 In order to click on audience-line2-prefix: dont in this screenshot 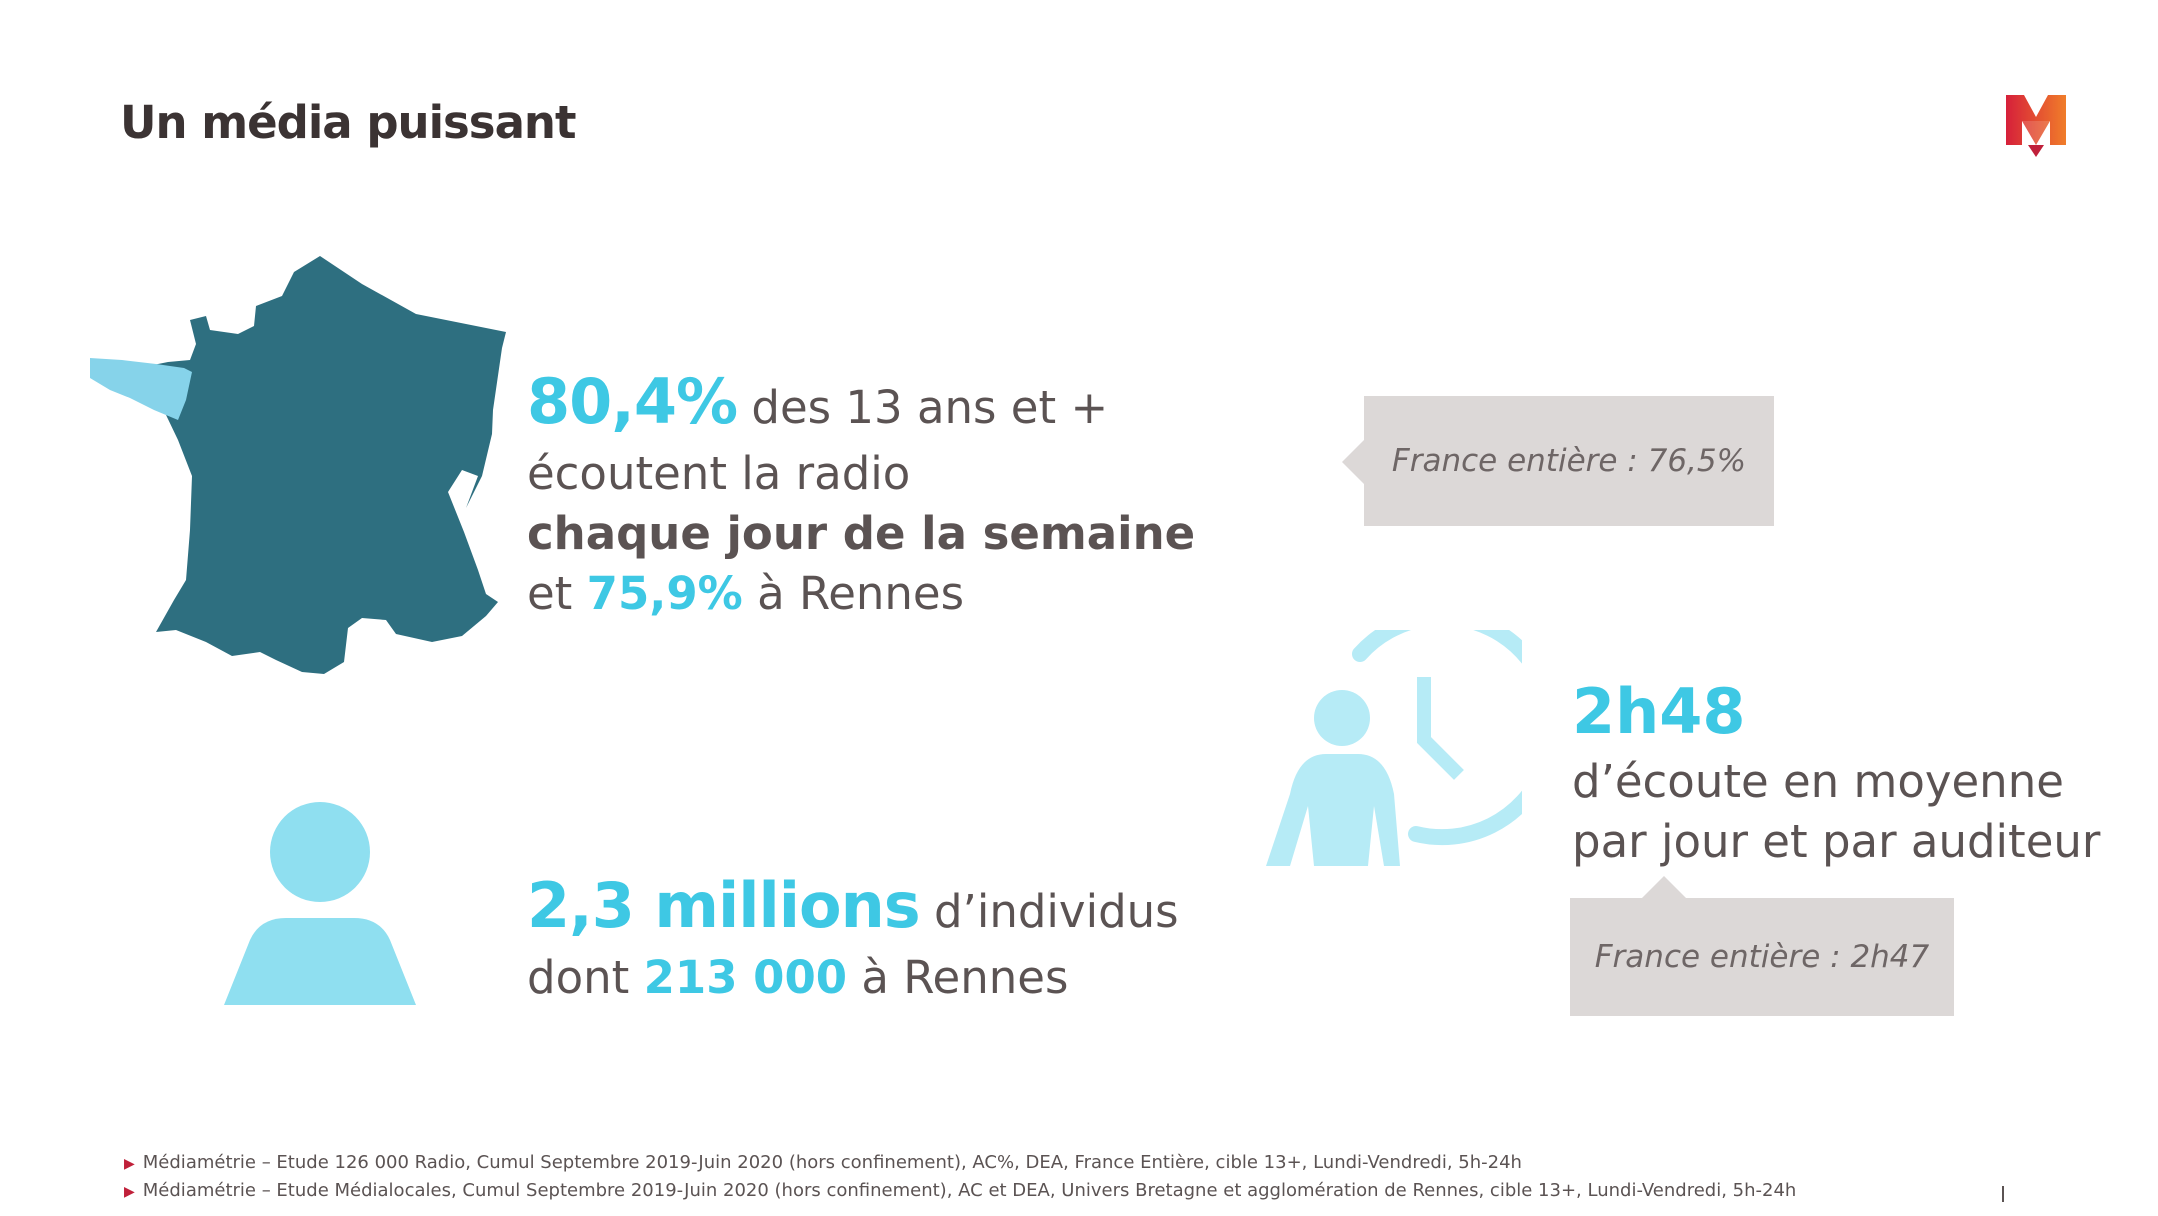, I will do `click(585, 977)`.